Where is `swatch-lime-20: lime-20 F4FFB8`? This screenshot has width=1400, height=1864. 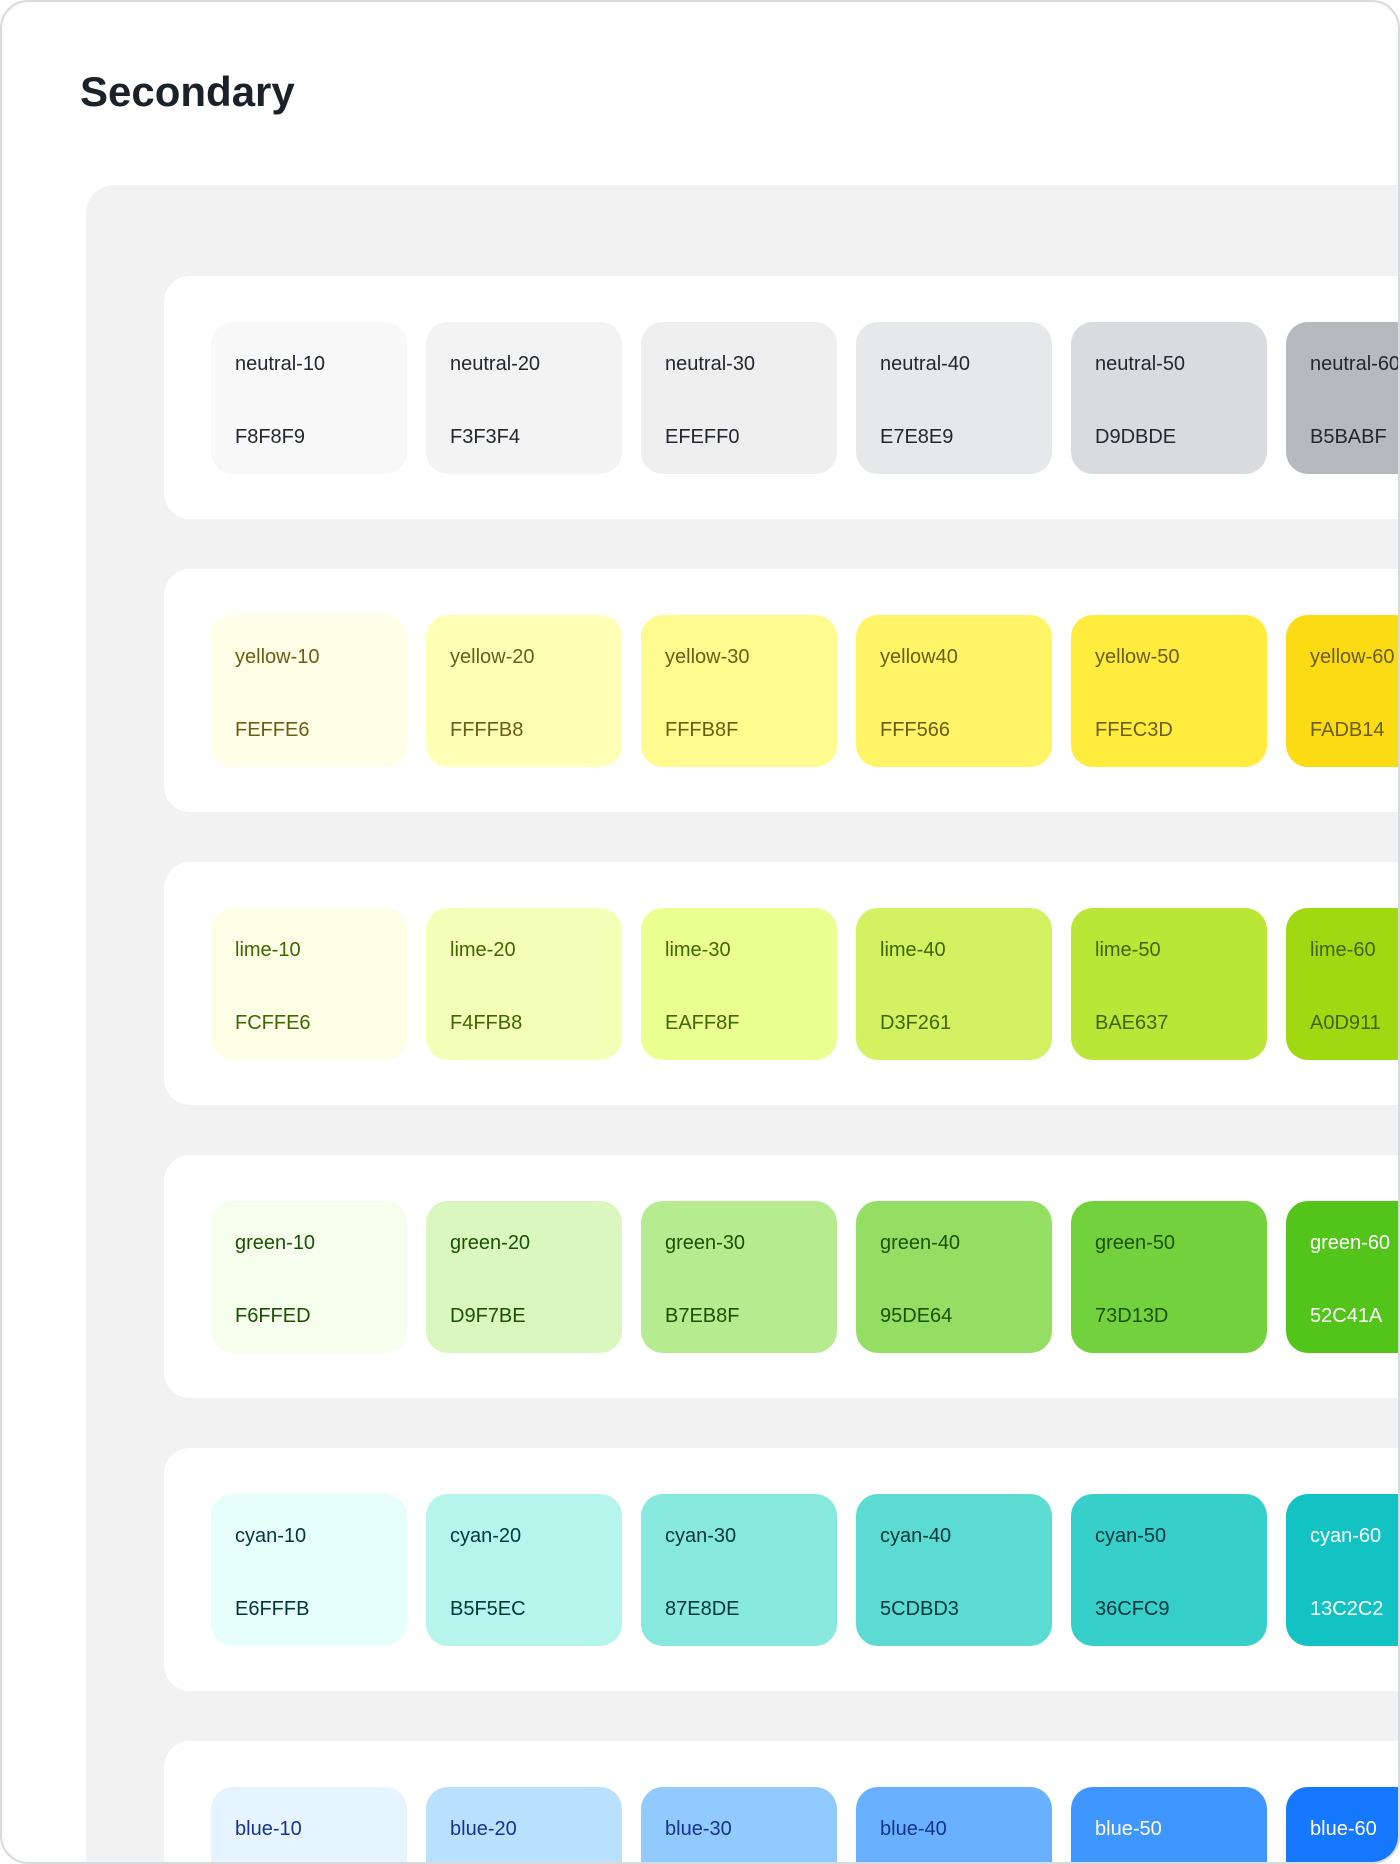
swatch-lime-20: lime-20 F4FFB8 is located at coordinates (524, 984).